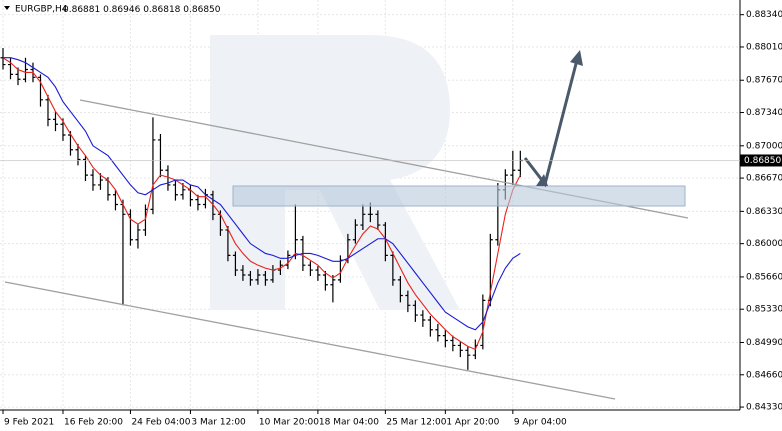 The image size is (782, 431). What do you see at coordinates (29, 423) in the screenshot?
I see `x-tick-label: 9 Feb 2021` at bounding box center [29, 423].